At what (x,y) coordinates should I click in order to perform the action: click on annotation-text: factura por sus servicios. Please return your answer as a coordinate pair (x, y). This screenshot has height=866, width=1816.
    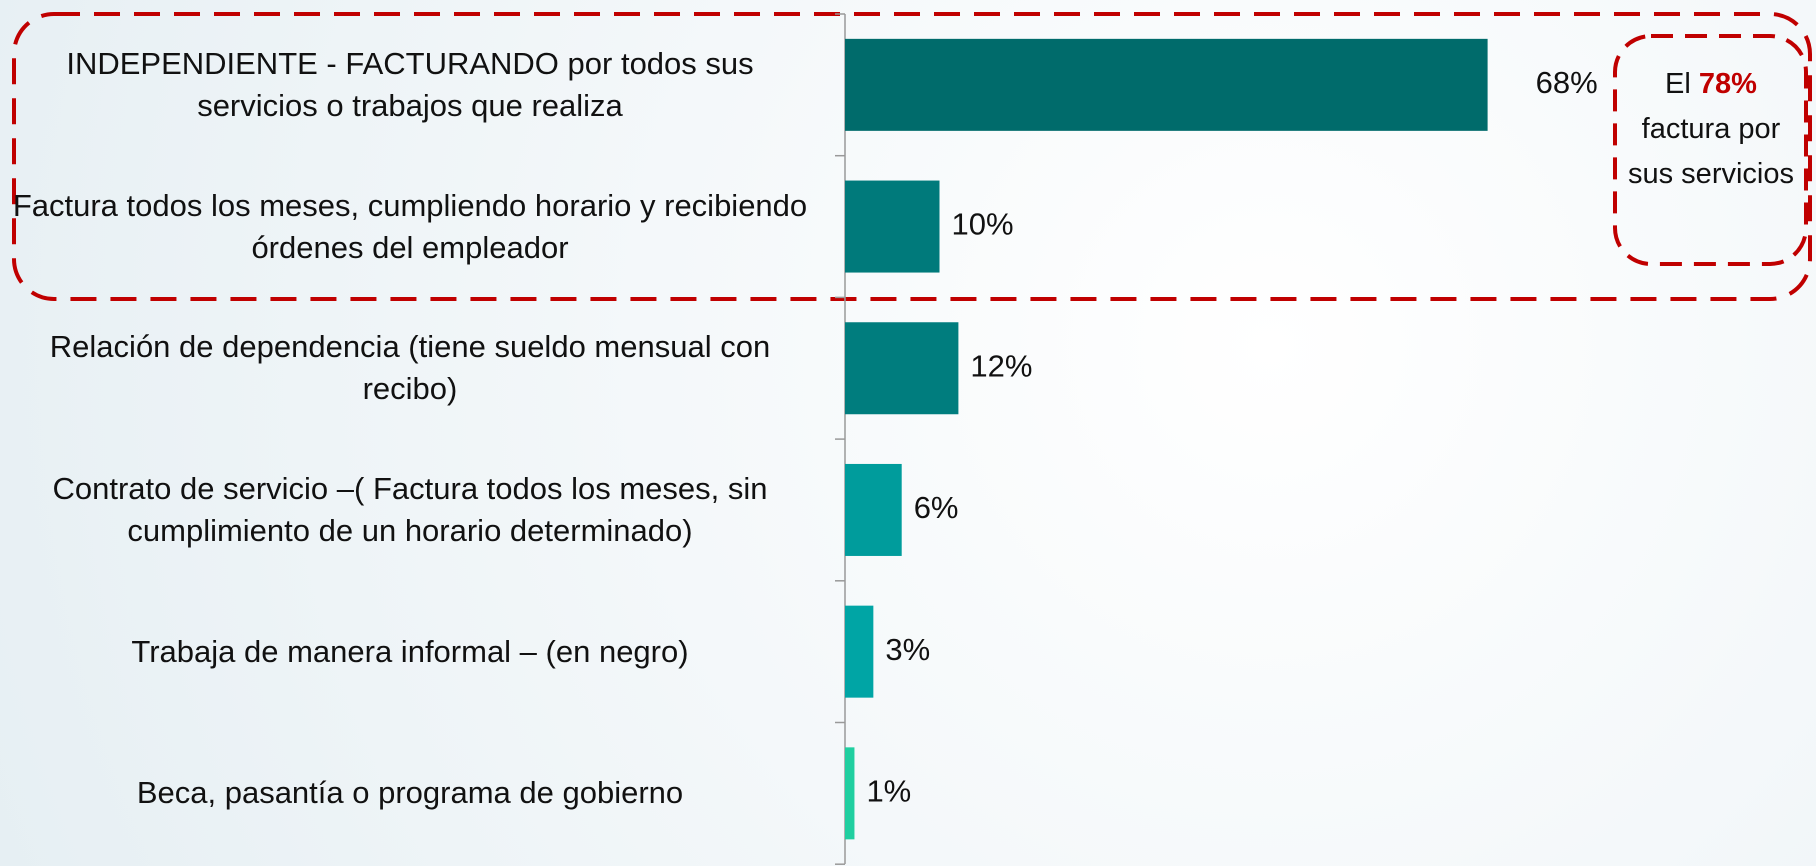
    Looking at the image, I should click on (1711, 151).